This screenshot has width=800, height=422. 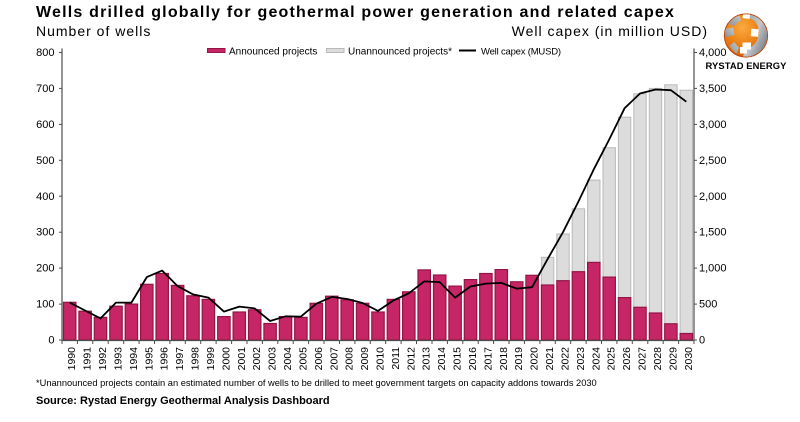 What do you see at coordinates (713, 269) in the screenshot?
I see `svg-text: 1,000` at bounding box center [713, 269].